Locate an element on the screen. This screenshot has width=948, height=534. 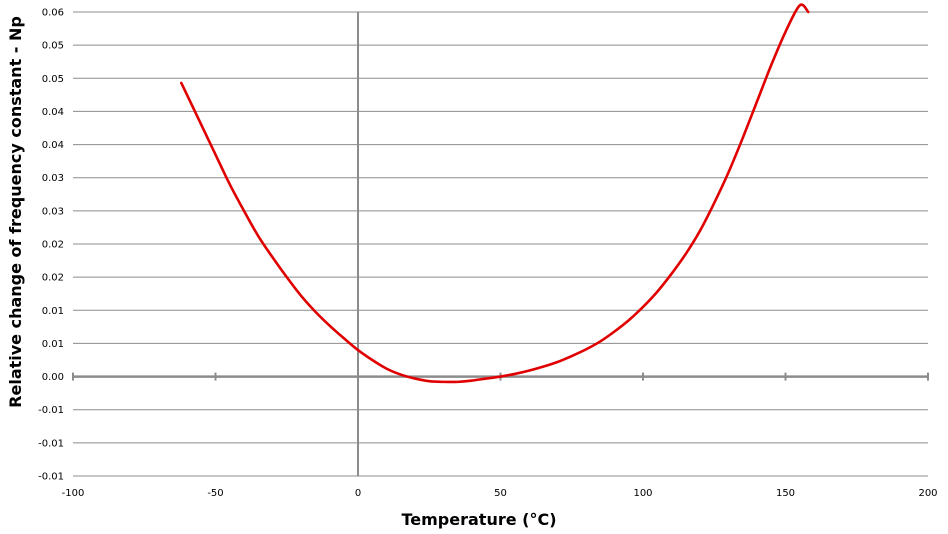
x-tick-label: 150 is located at coordinates (785, 493).